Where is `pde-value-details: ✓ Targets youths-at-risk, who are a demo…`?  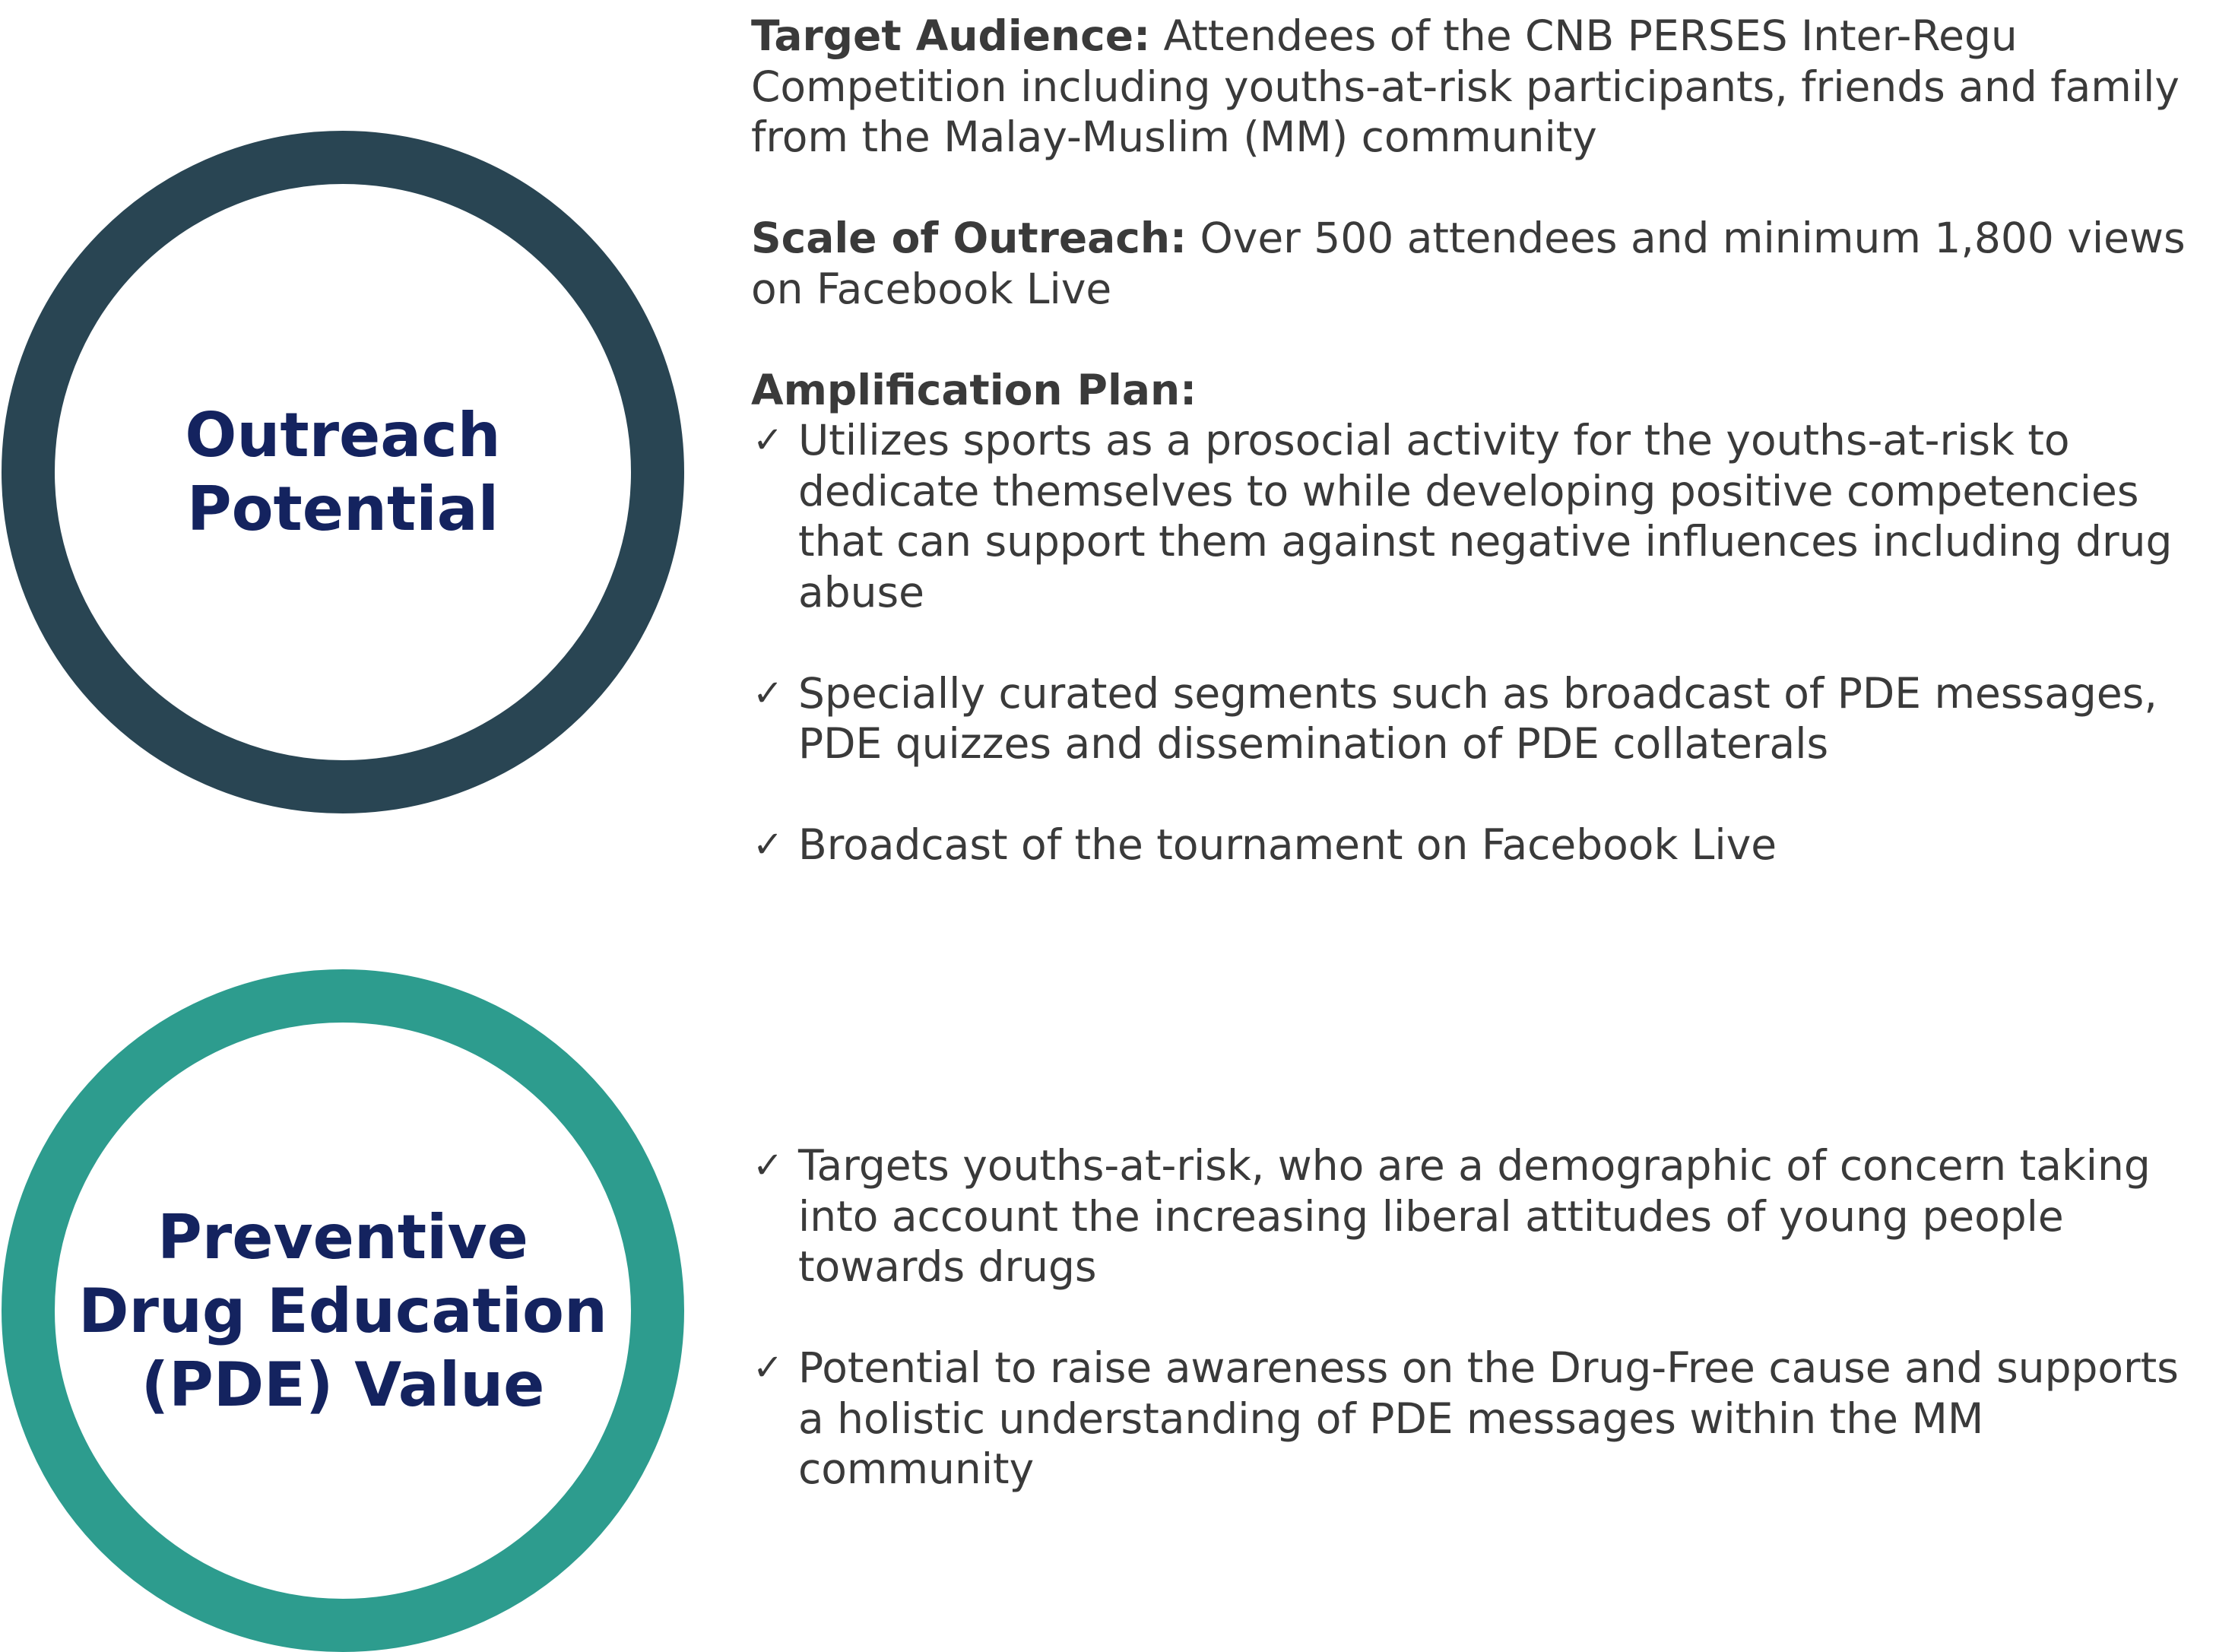
pde-value-details: ✓ Targets youths-at-risk, who are a demo… is located at coordinates (1481, 1317).